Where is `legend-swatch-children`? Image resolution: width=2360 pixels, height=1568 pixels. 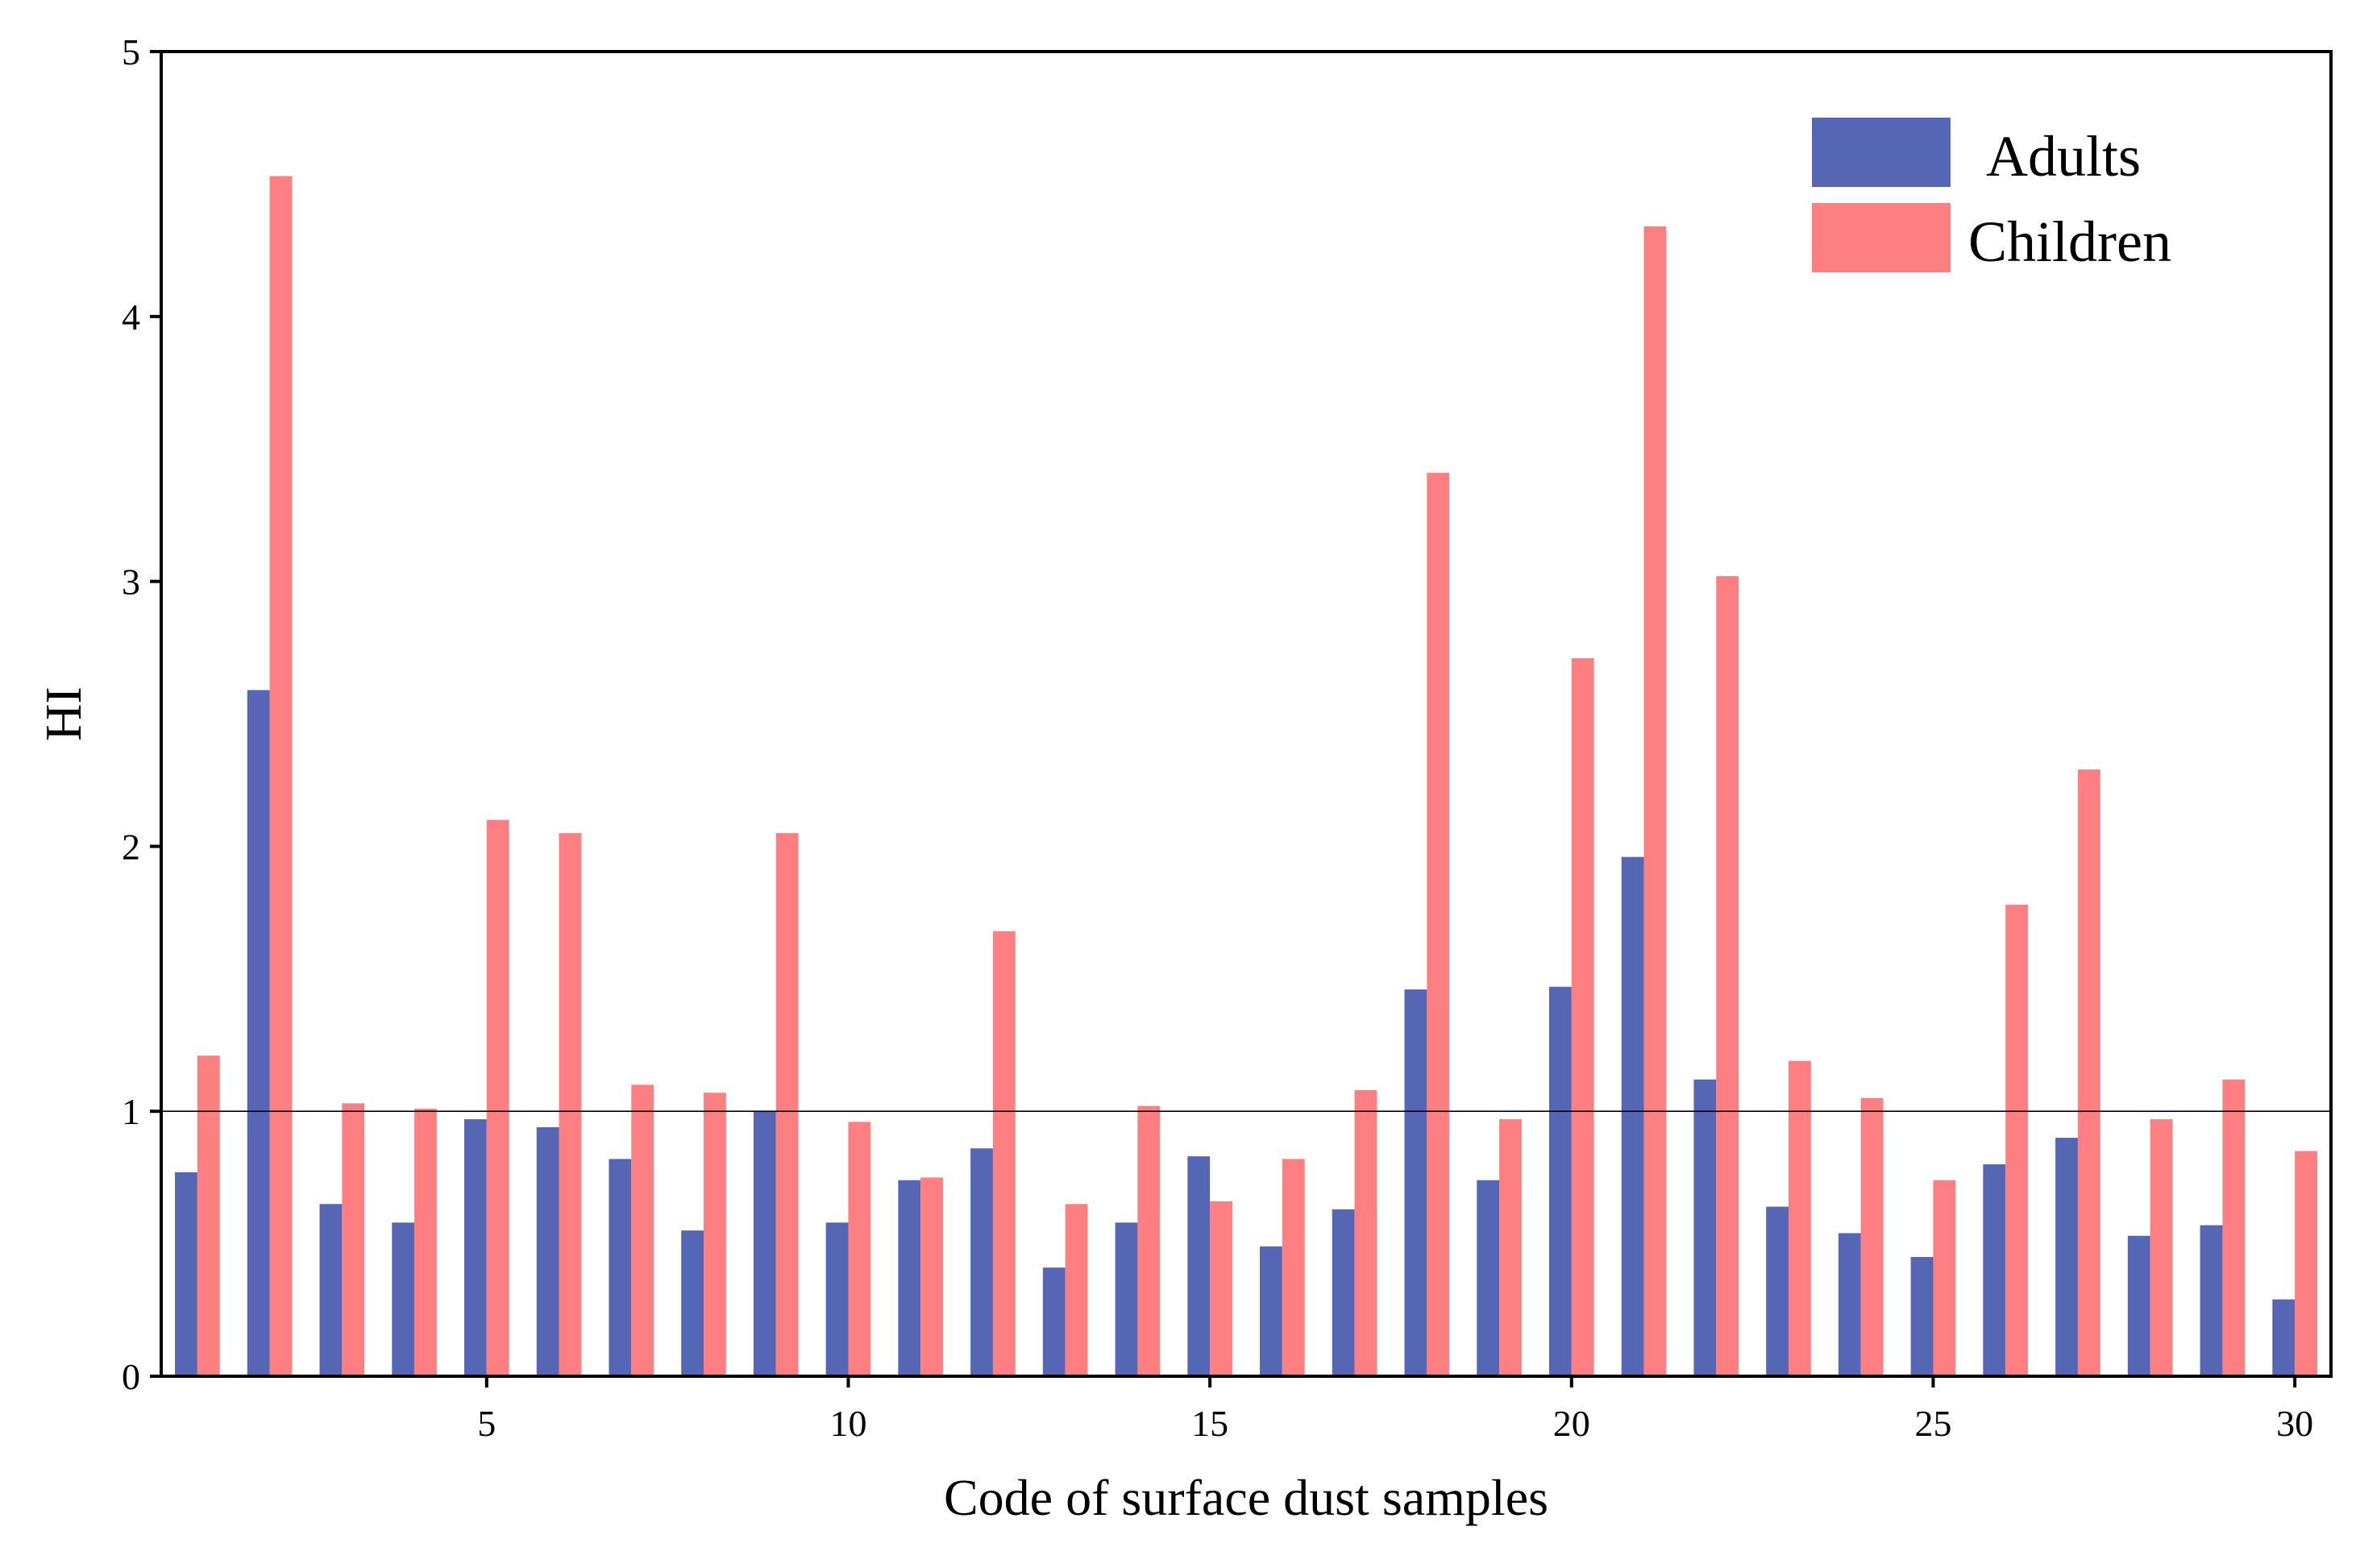 legend-swatch-children is located at coordinates (1881, 237).